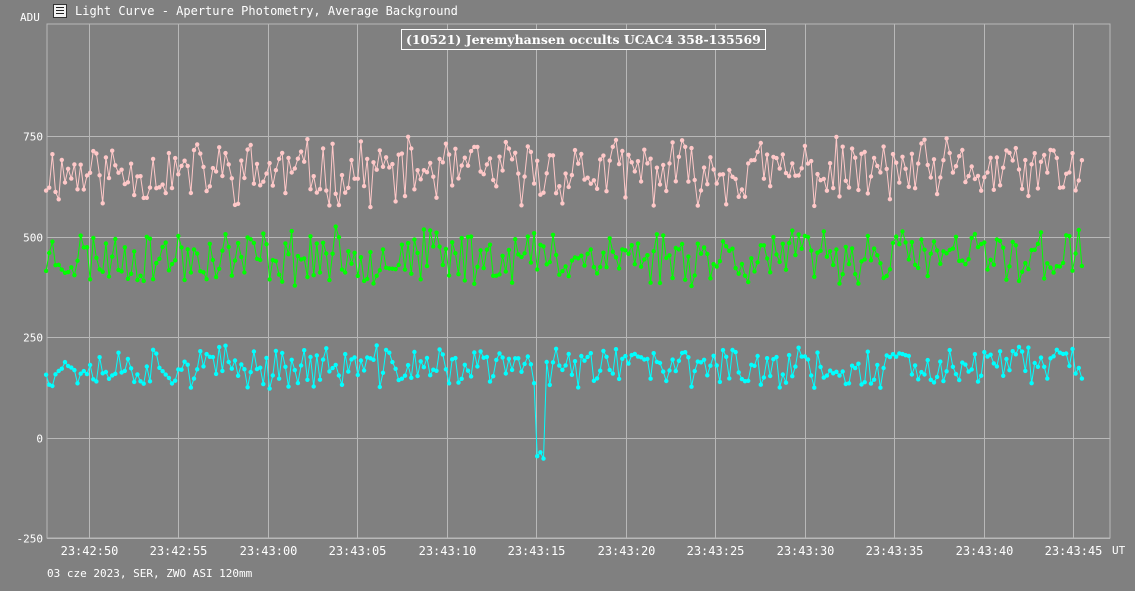  I want to click on x-tick-label: 23:43:30, so click(806, 551).